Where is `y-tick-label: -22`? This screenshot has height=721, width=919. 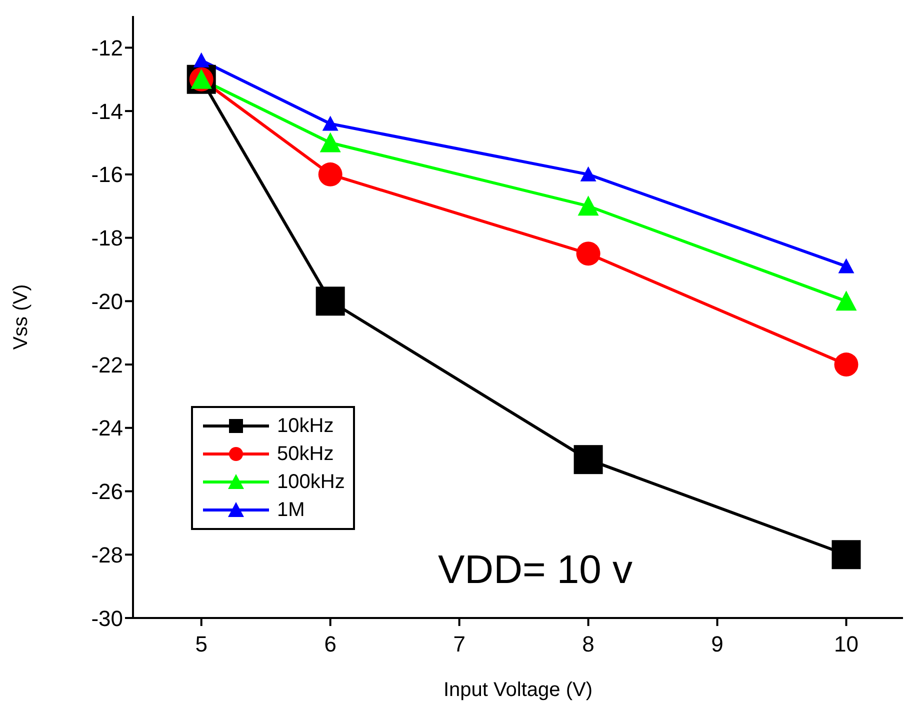
y-tick-label: -22 is located at coordinates (107, 365).